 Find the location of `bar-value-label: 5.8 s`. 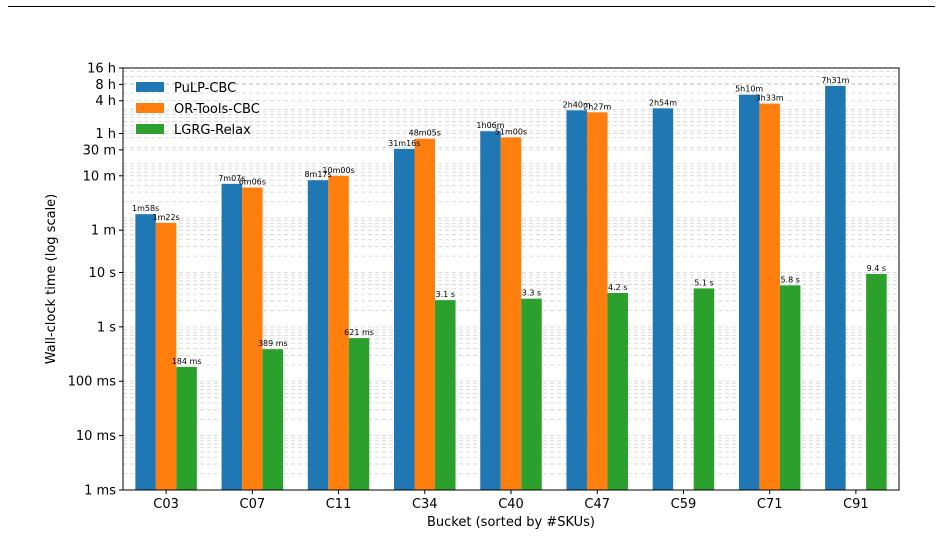

bar-value-label: 5.8 s is located at coordinates (789, 279).